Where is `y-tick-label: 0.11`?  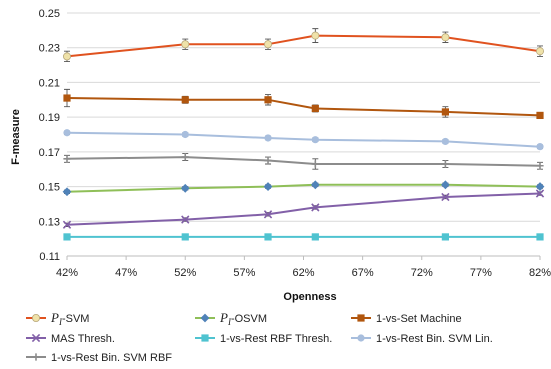
y-tick-label: 0.11 is located at coordinates (49, 257).